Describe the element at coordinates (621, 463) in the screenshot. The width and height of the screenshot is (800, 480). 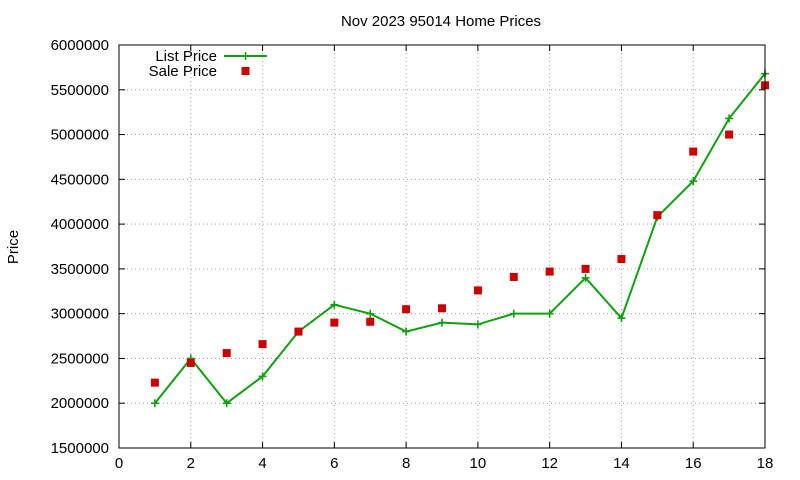
I see `x-tick-label: 14` at that location.